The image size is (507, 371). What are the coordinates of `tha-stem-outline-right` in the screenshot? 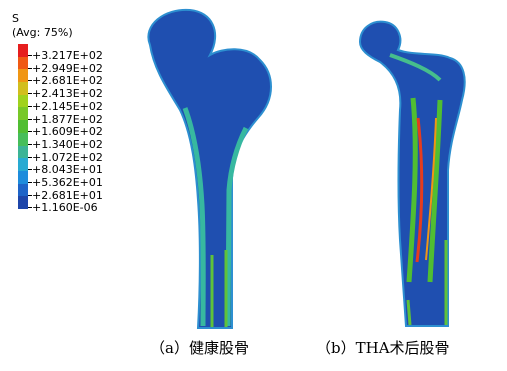 It's located at (435, 191).